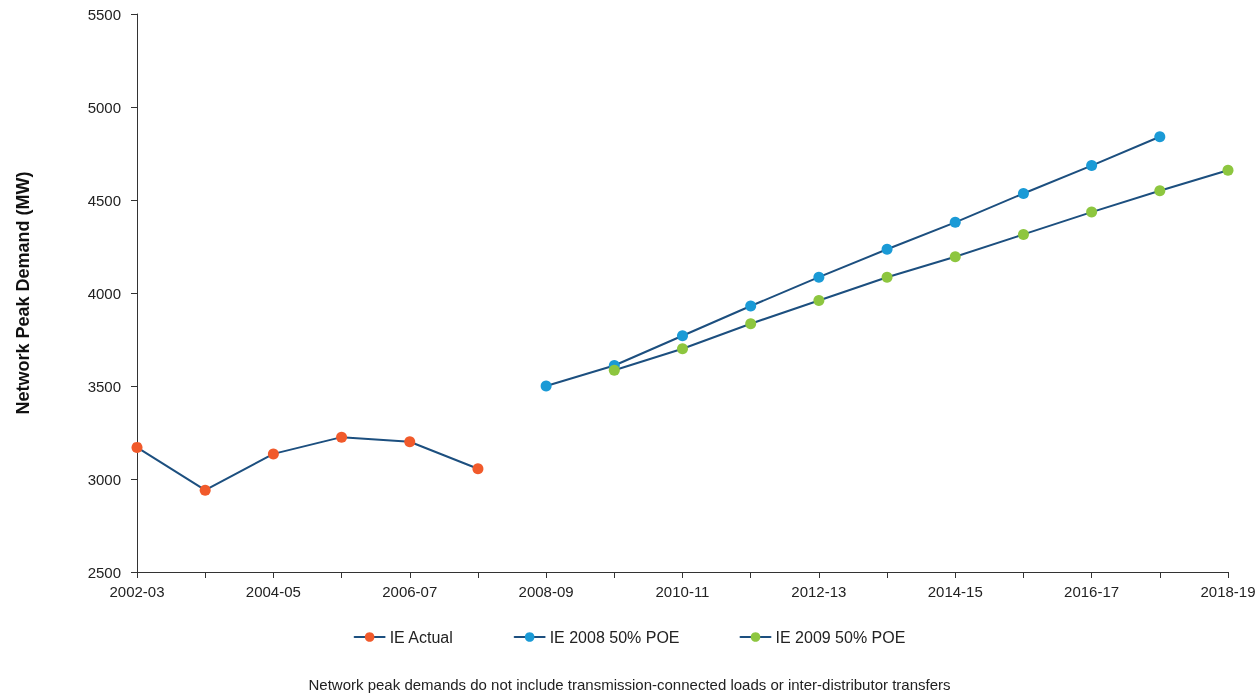 The height and width of the screenshot is (700, 1259). What do you see at coordinates (629, 684) in the screenshot?
I see `text: Network peak demands do not include transmission-connected loads or inter-distributor transfers` at bounding box center [629, 684].